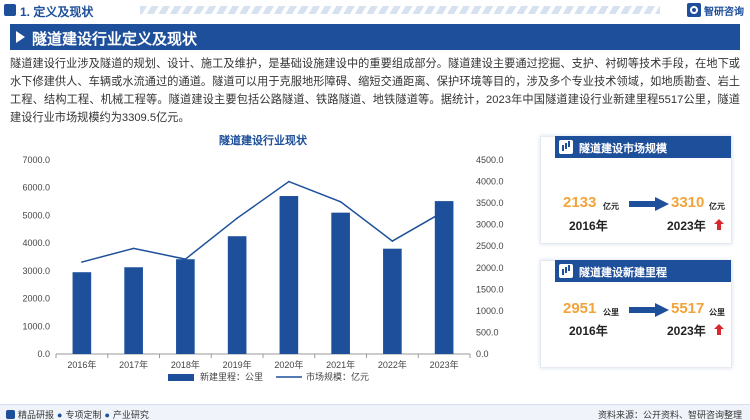 This screenshot has width=750, height=420. I want to click on x-tick-label: 2019年, so click(237, 364).